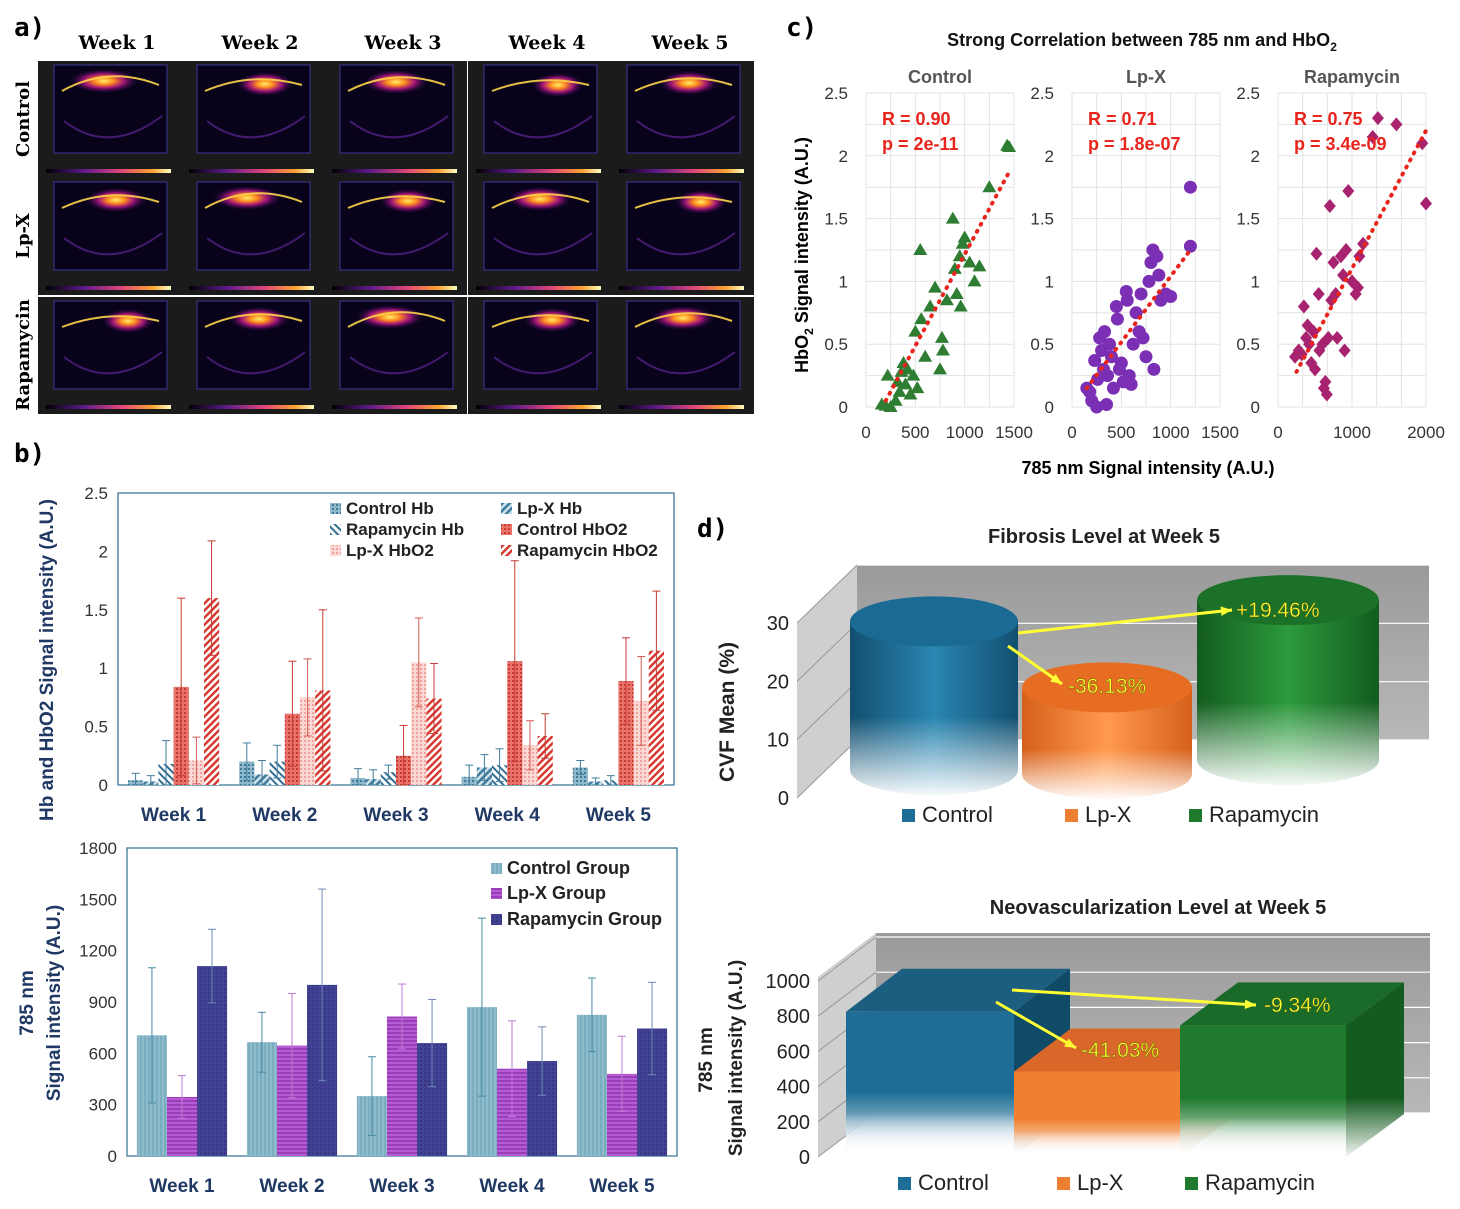 The height and width of the screenshot is (1209, 1460). Describe the element at coordinates (390, 508) in the screenshot. I see `legend-label: Control Hb` at that location.